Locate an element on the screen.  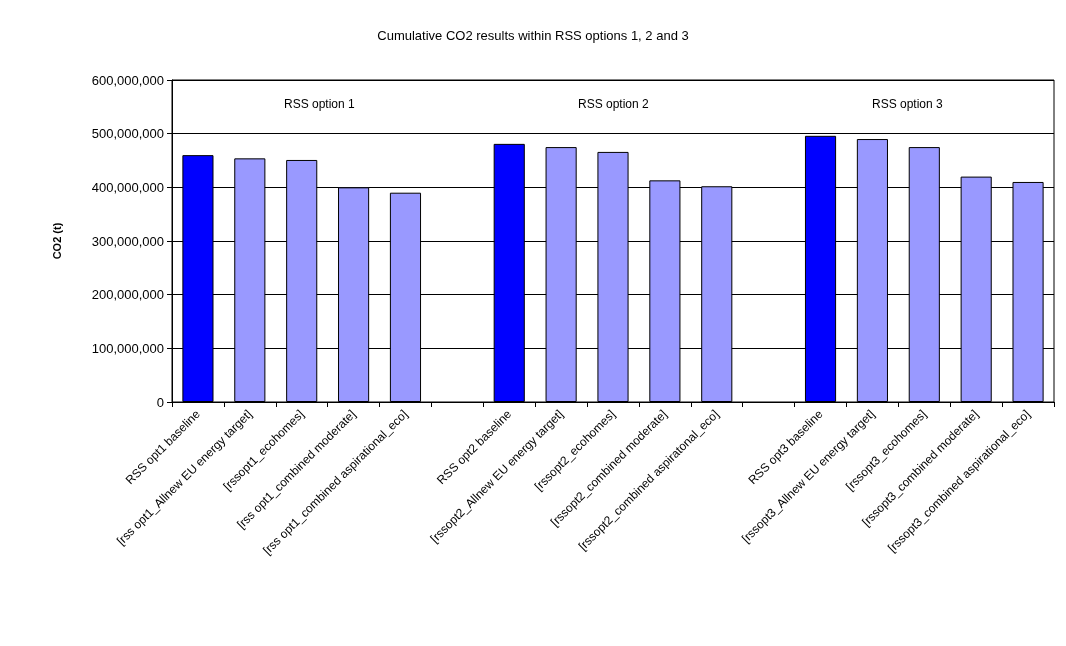
y-tick-label: 0 is located at coordinates (160, 402).